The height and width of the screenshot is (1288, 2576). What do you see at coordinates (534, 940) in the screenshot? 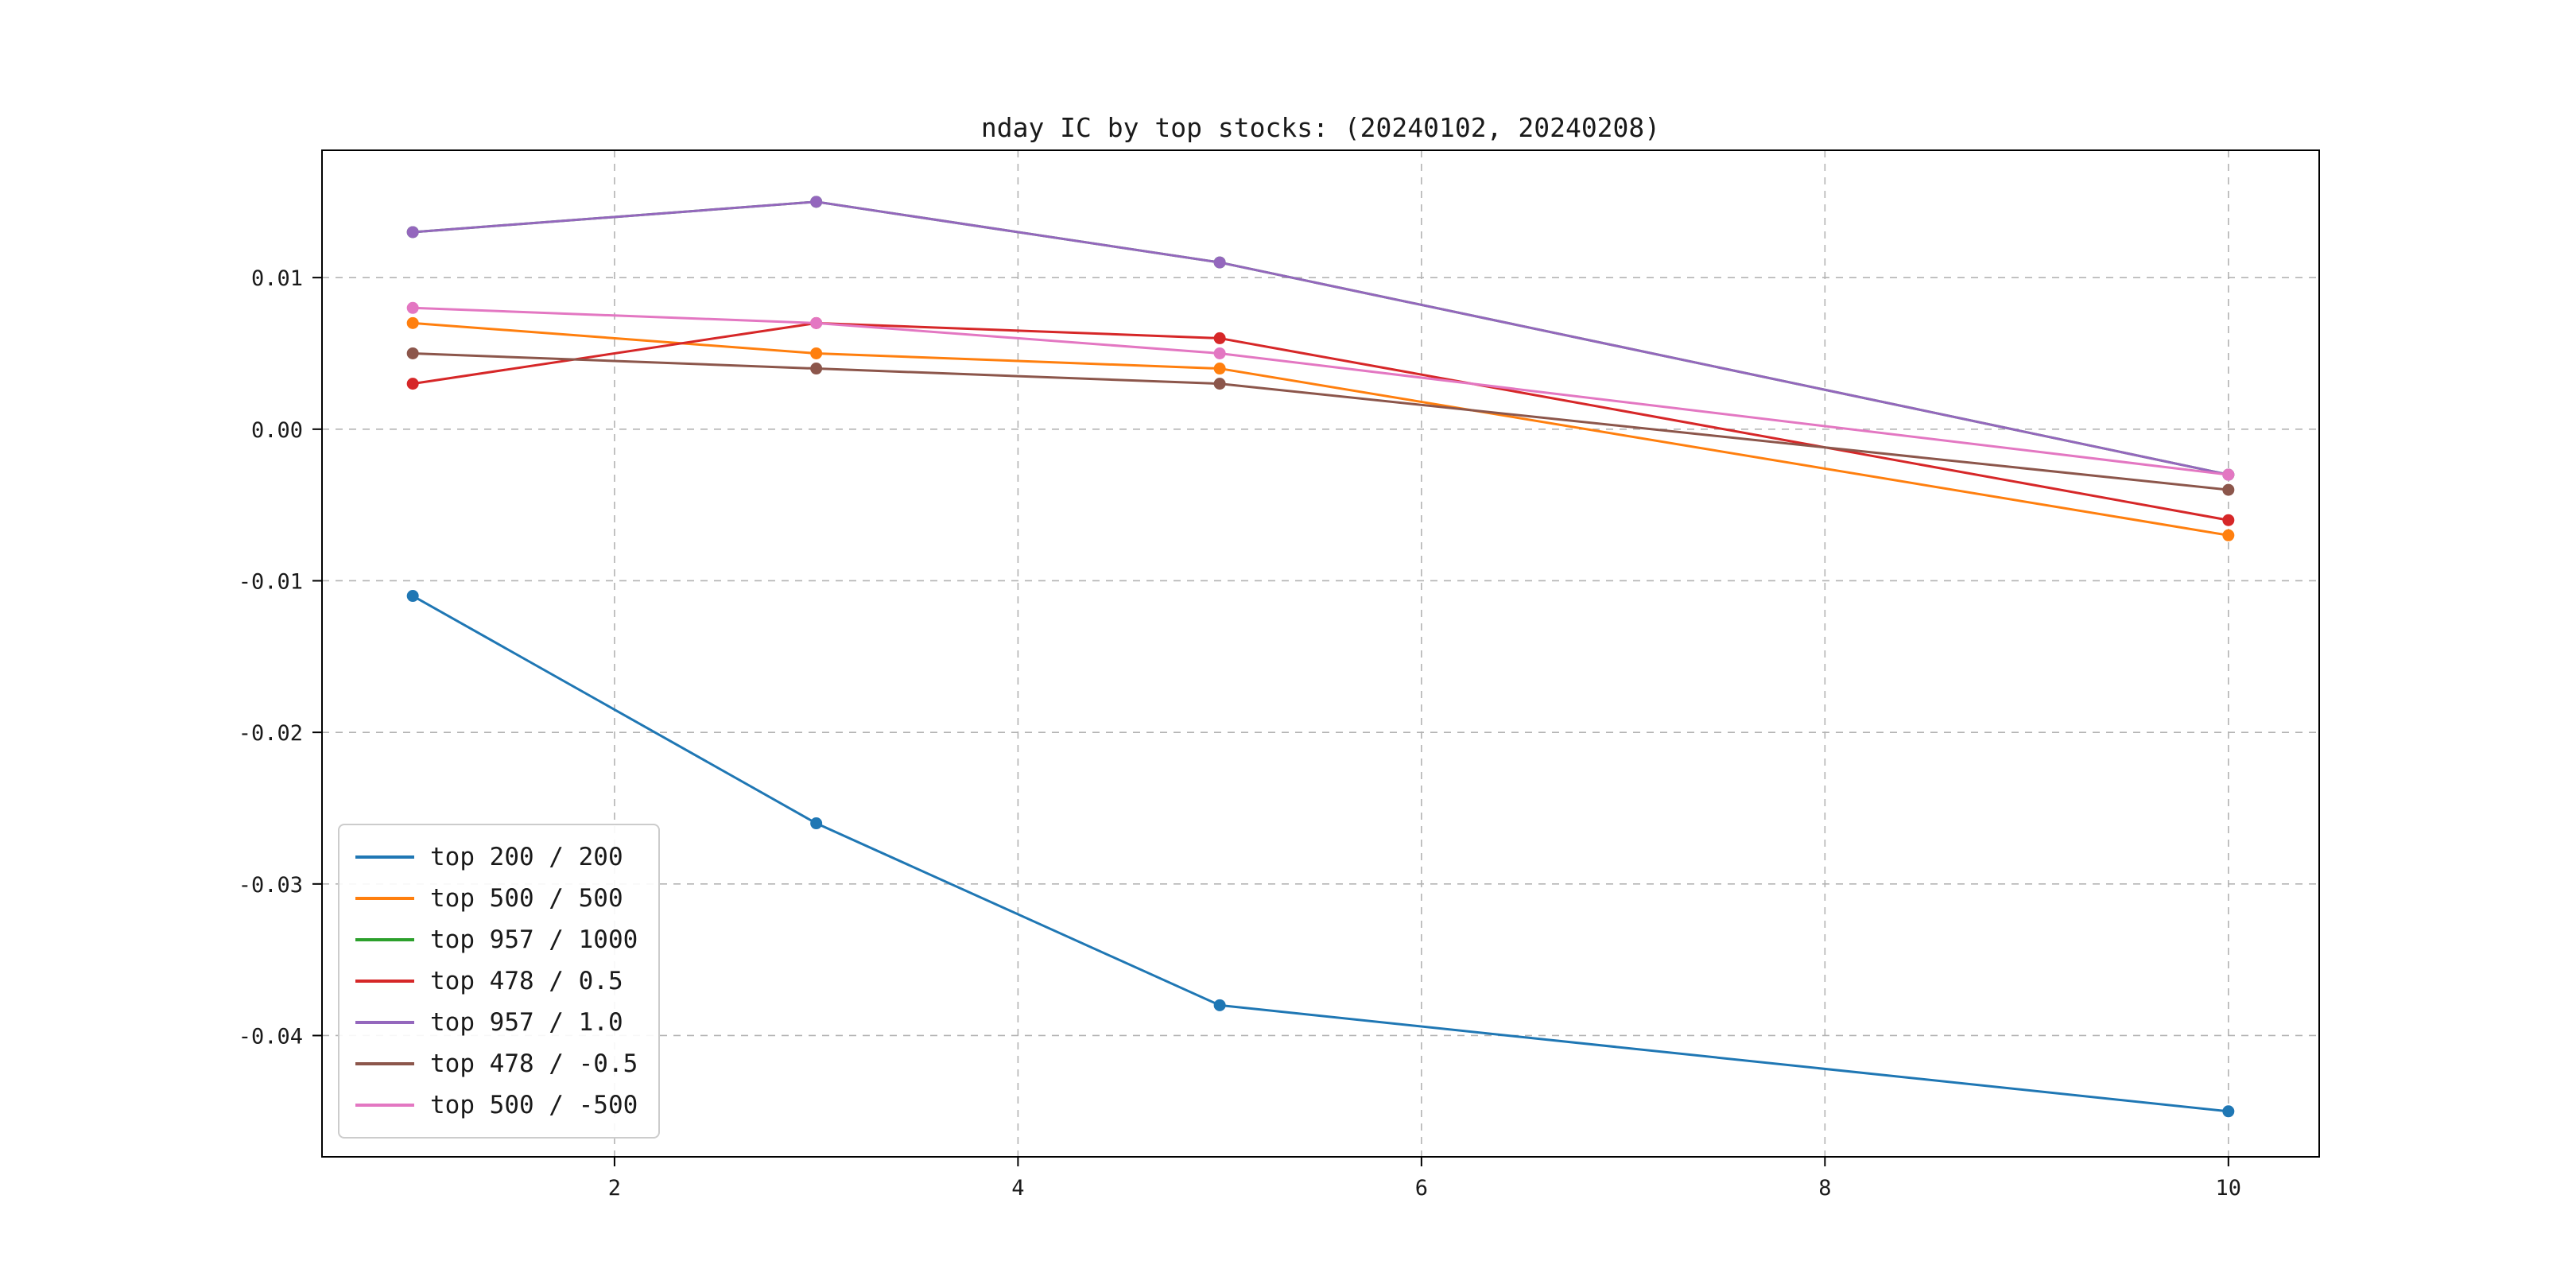
I see `legend-label: top 957 / 1000` at bounding box center [534, 940].